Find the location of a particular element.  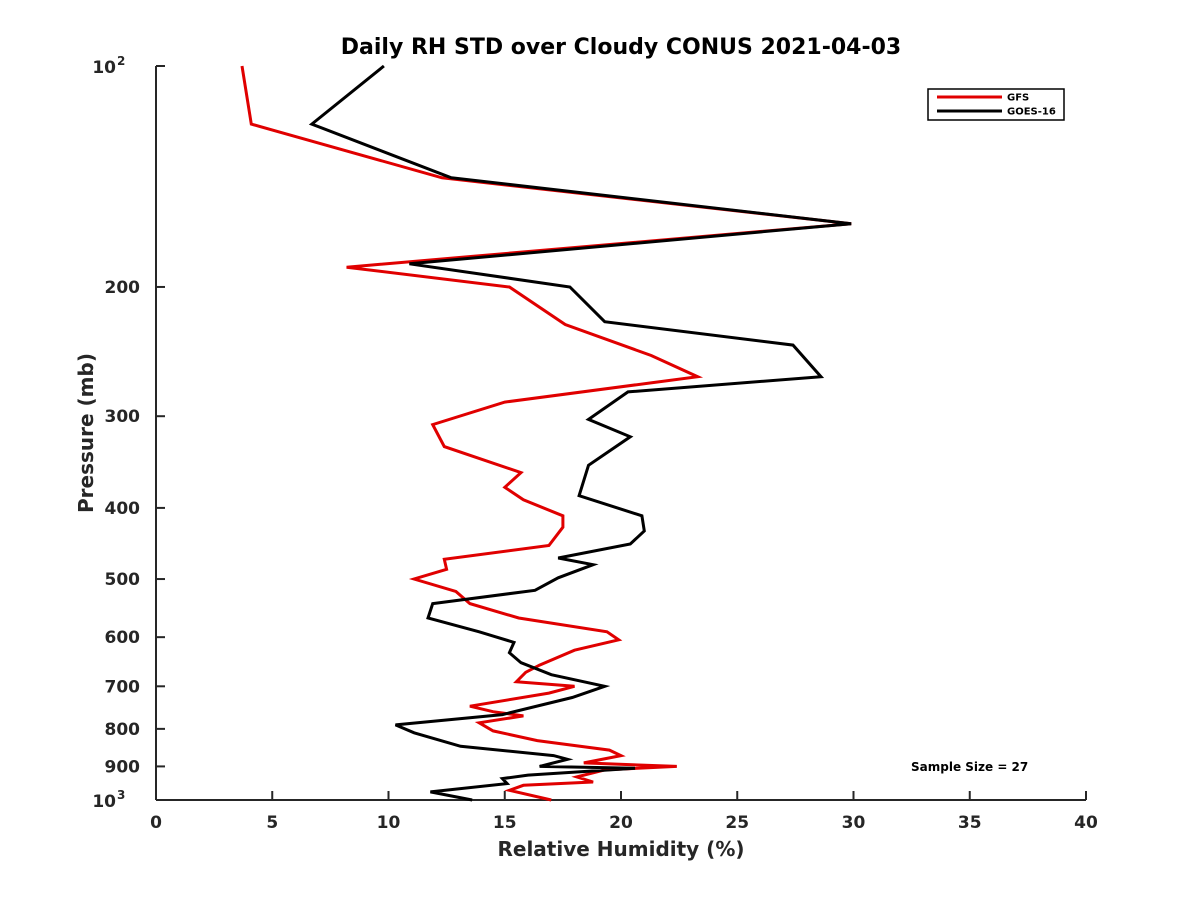

y-tick-exponent: 3 is located at coordinates (121, 795).